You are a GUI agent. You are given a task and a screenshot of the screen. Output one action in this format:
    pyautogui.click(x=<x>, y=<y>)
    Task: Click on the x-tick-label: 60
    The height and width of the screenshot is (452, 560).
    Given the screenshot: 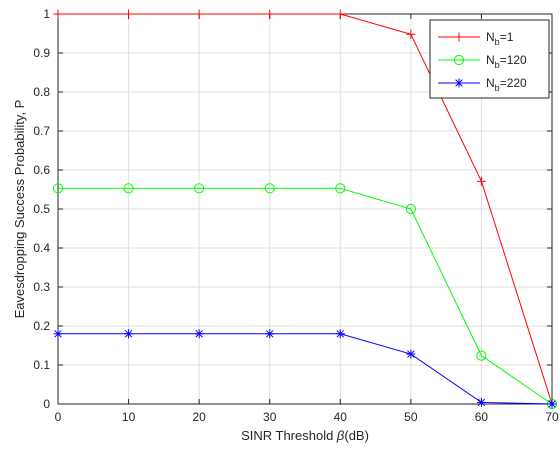 What is the action you would take?
    pyautogui.click(x=482, y=417)
    